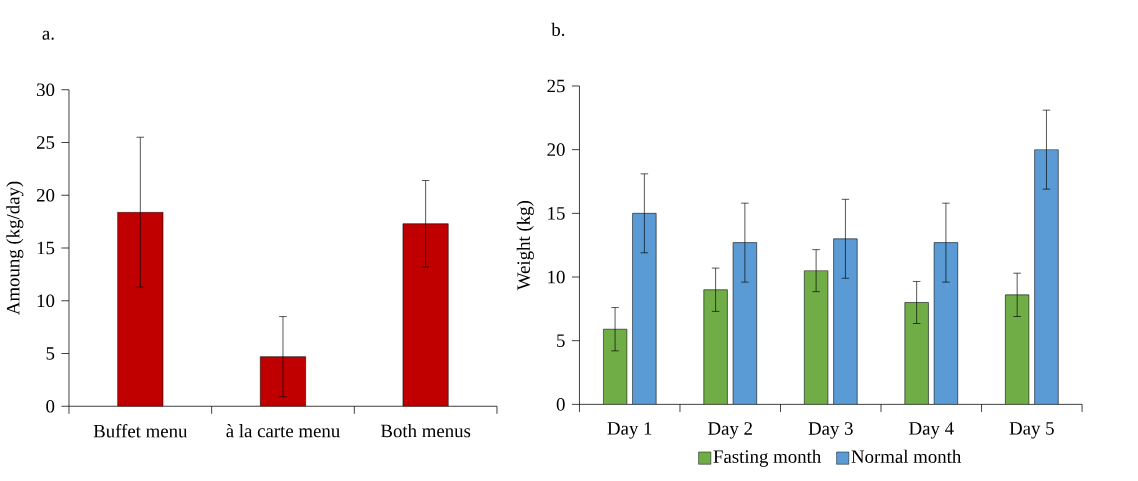  I want to click on x-tick-label: à la carte menu, so click(283, 431).